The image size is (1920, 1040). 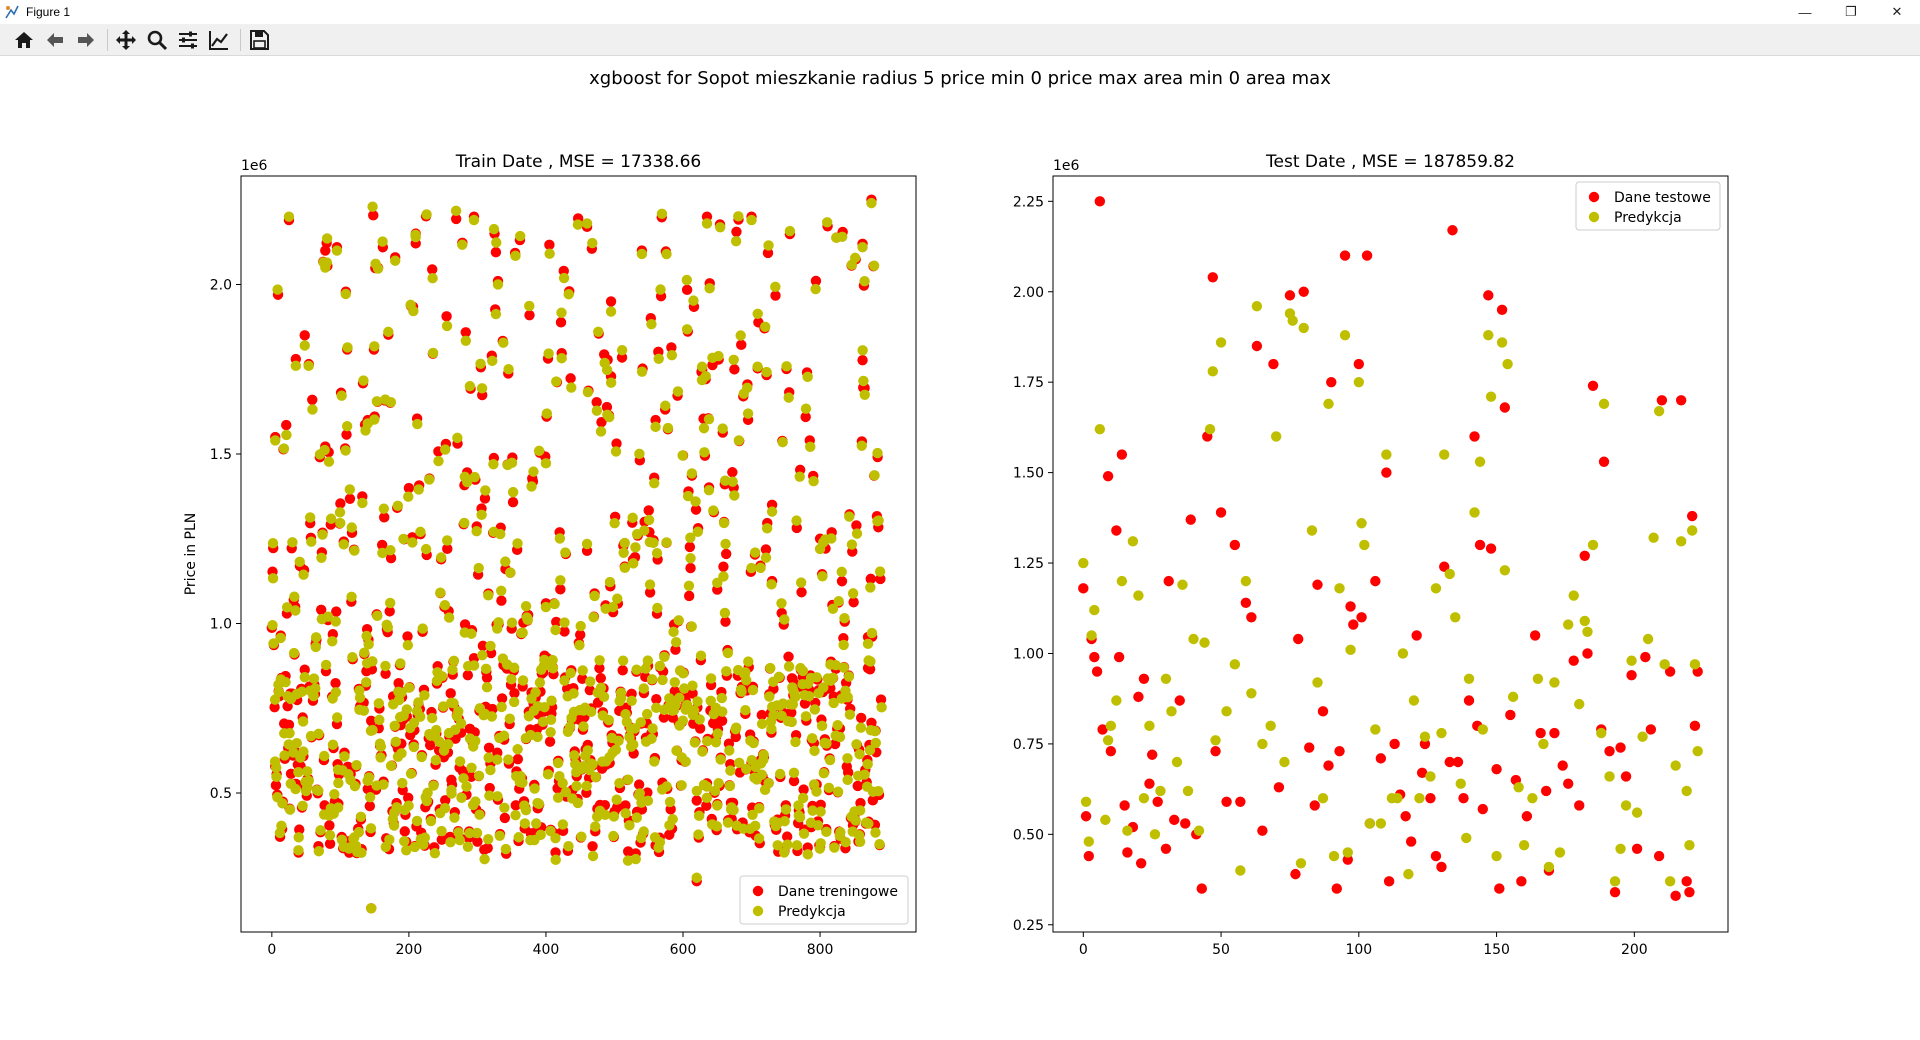 What do you see at coordinates (126, 40) in the screenshot?
I see `pan-button` at bounding box center [126, 40].